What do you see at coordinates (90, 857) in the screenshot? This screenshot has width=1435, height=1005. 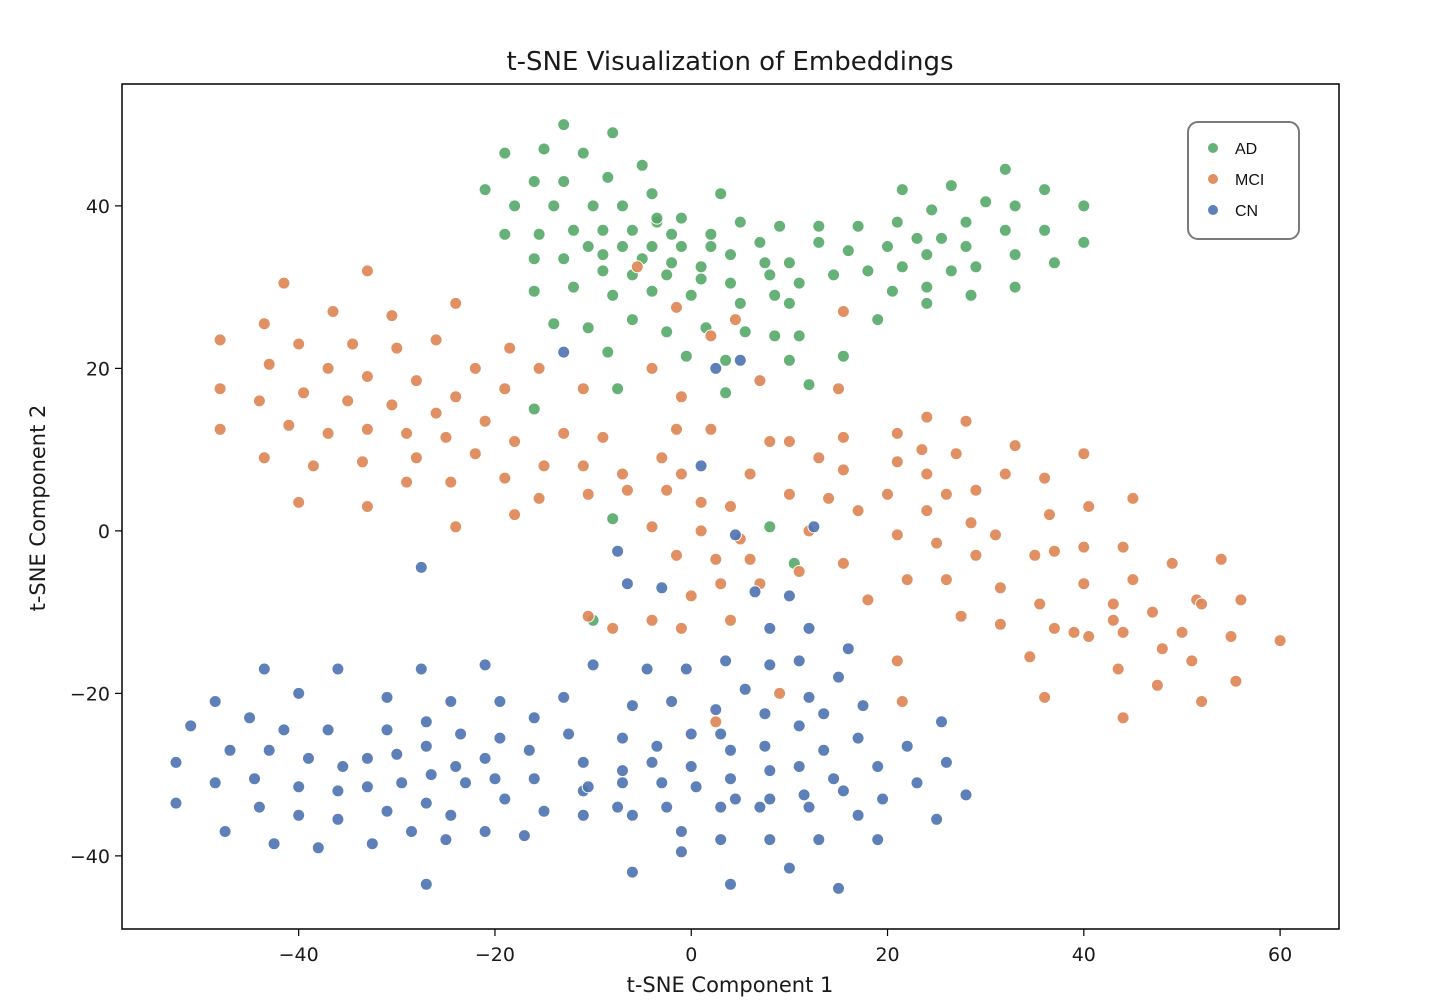 I see `y-tick-label: −40` at bounding box center [90, 857].